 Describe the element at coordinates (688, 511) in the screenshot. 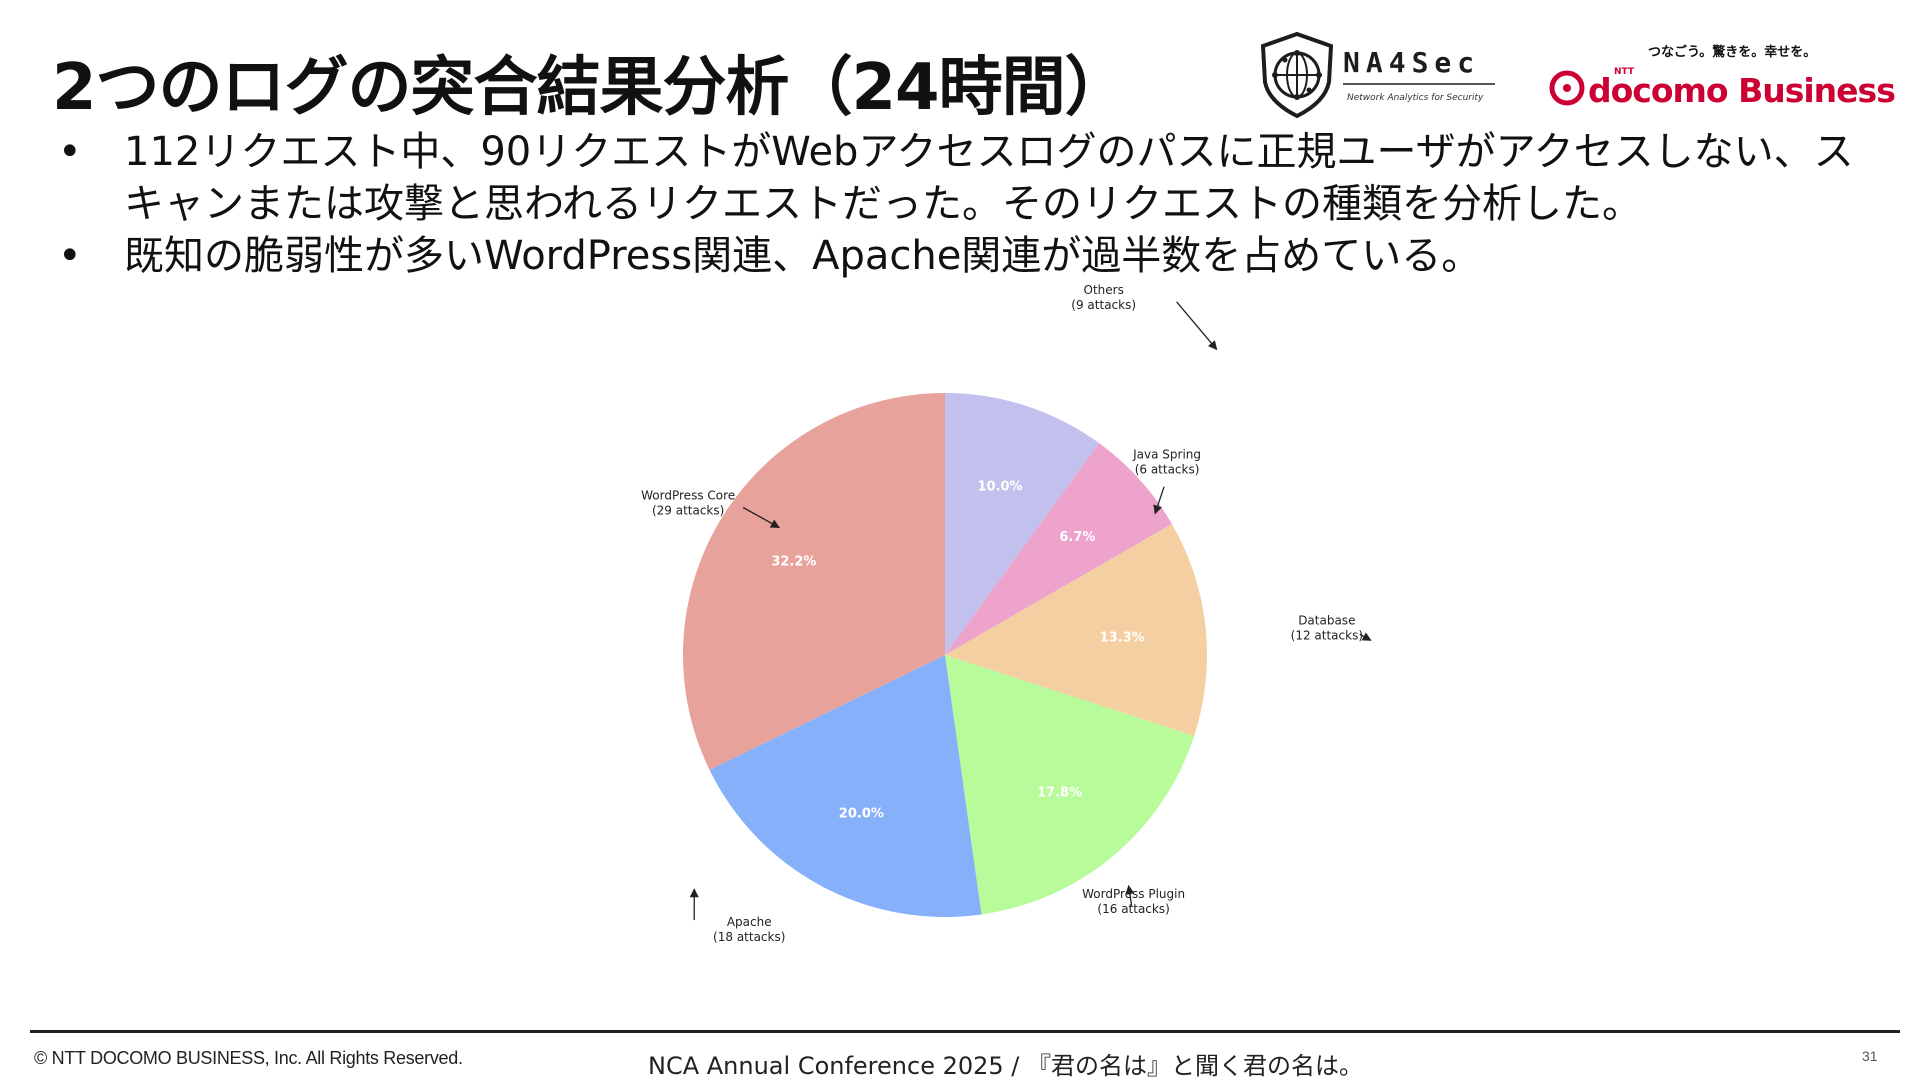

I see `pie-callout-count: (29 attacks)` at that location.